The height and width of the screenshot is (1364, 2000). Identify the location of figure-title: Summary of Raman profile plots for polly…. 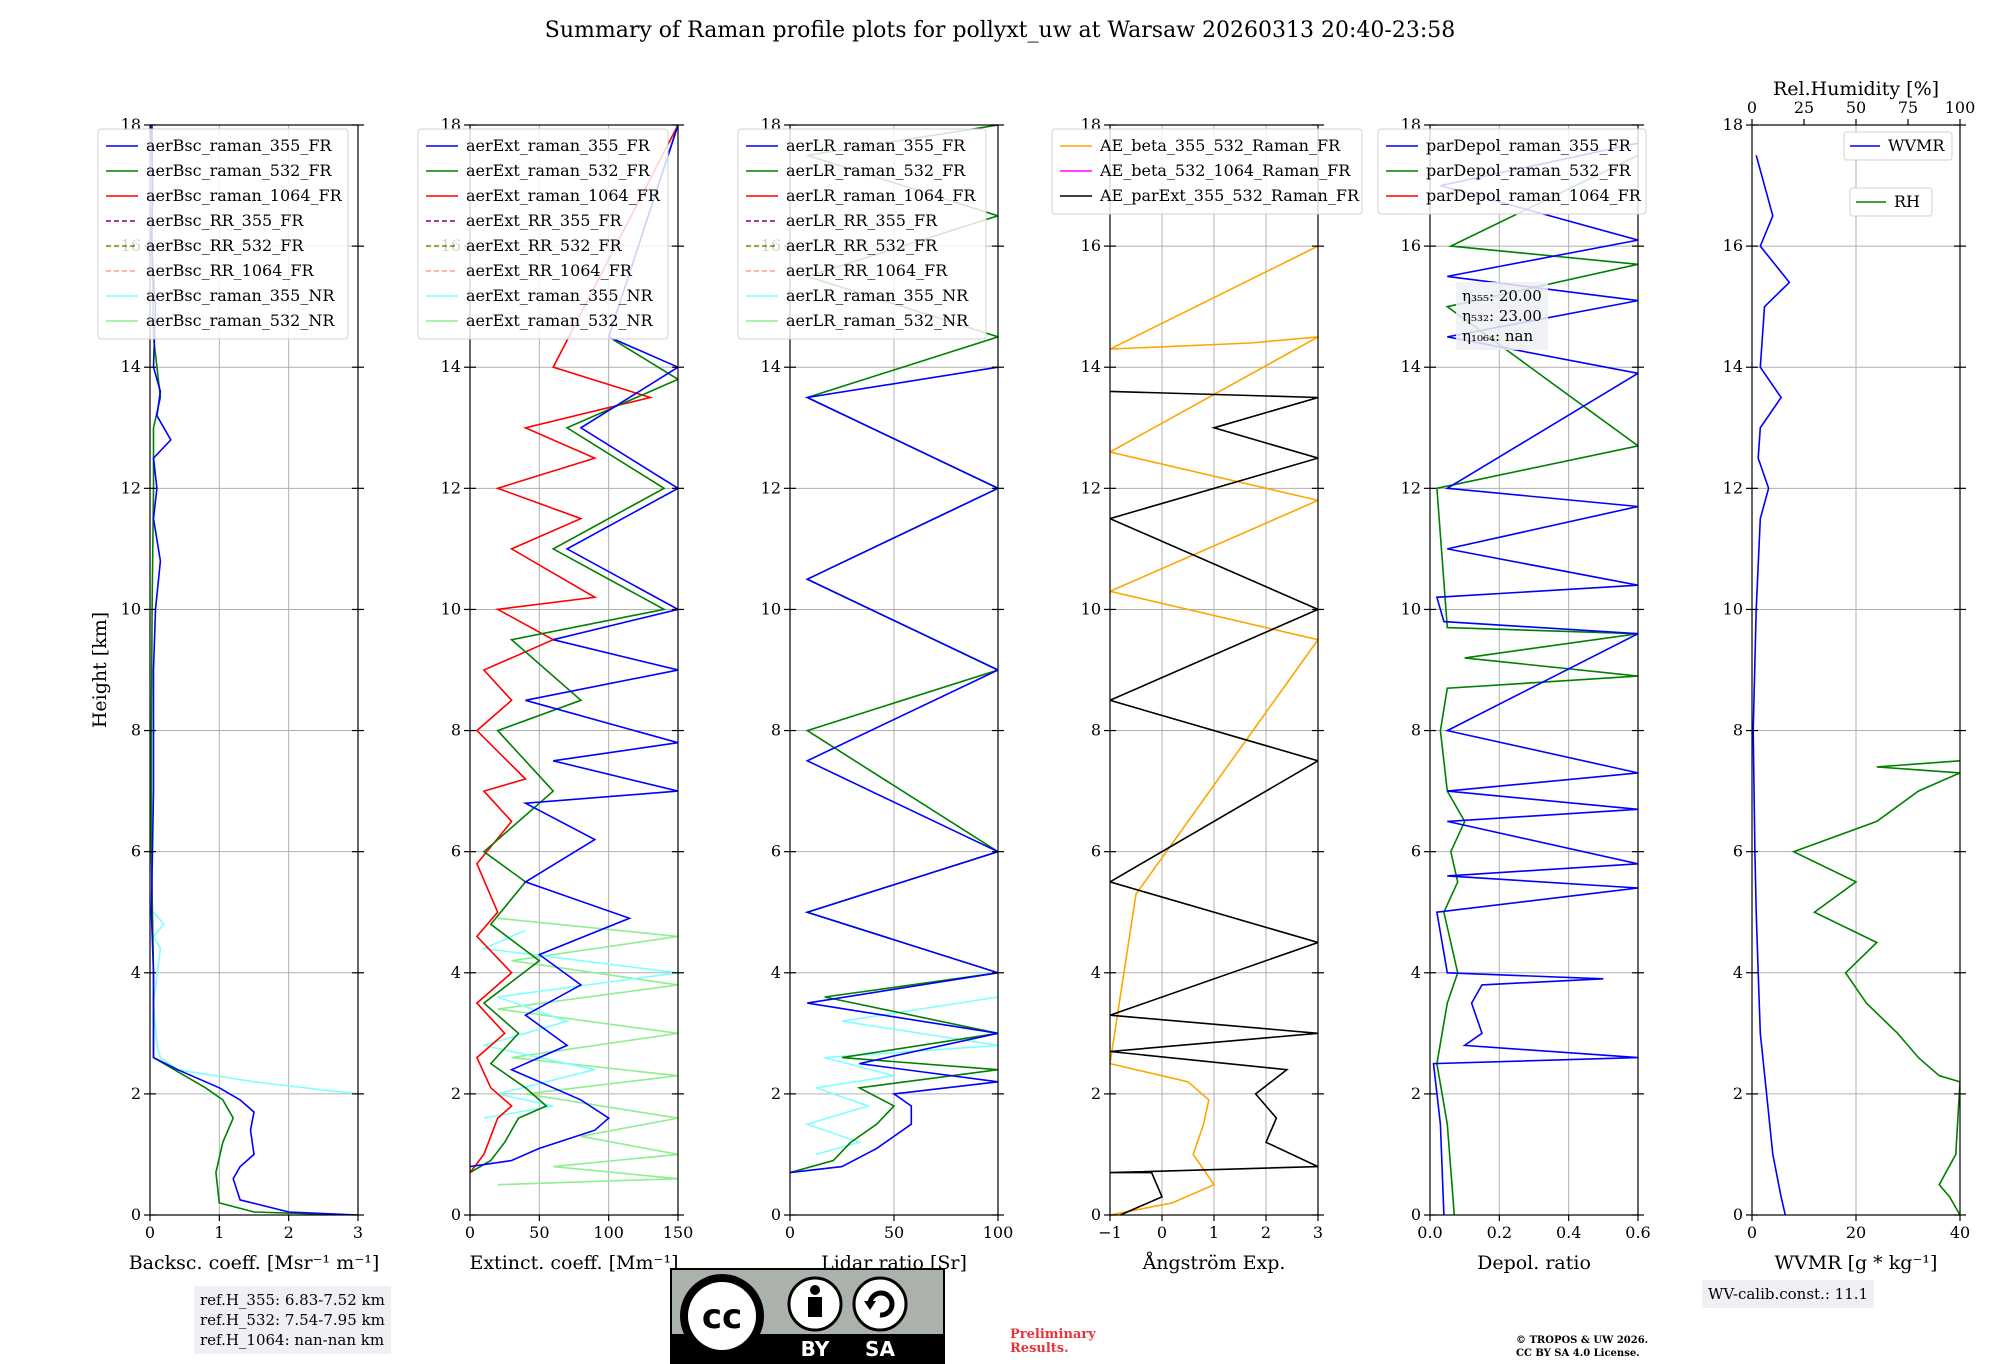
(1000, 30).